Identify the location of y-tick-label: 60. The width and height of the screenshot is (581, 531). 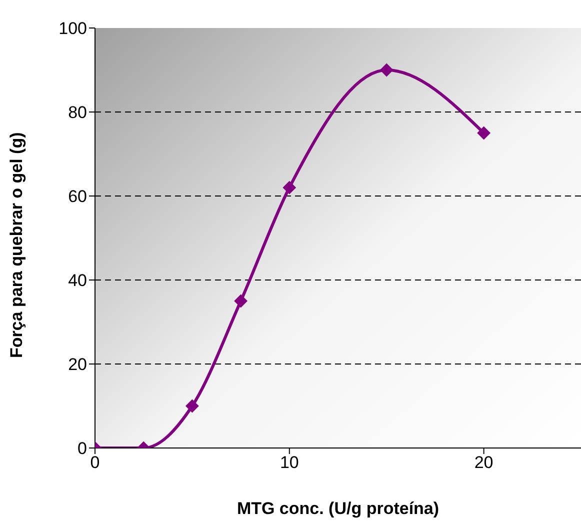
(77, 196).